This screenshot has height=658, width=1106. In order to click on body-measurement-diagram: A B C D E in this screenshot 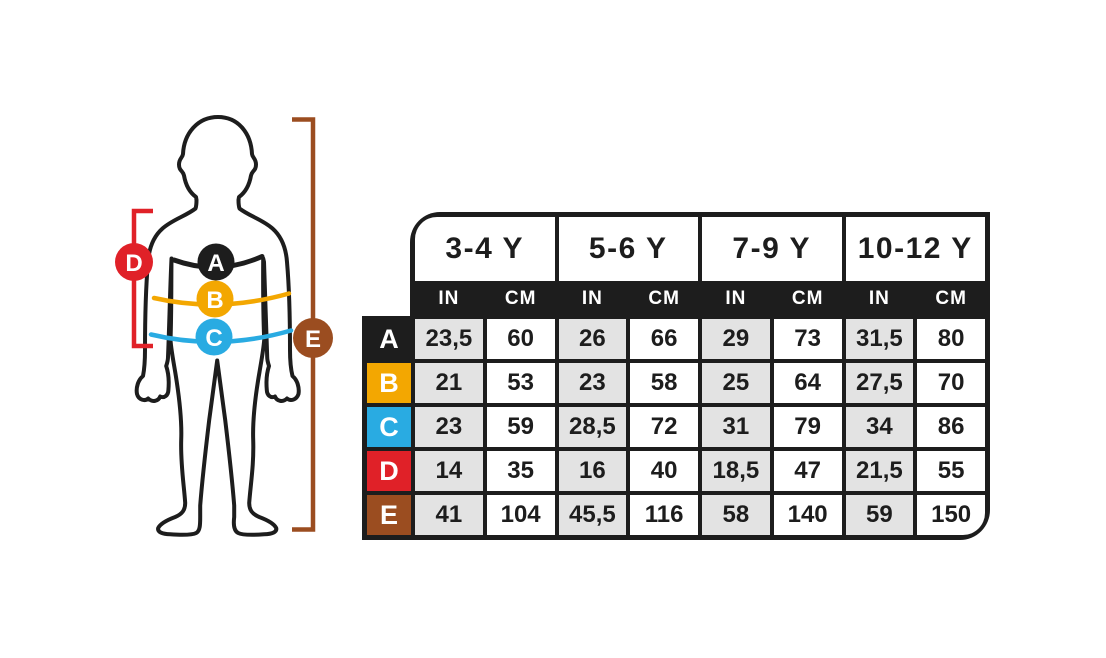, I will do `click(224, 326)`.